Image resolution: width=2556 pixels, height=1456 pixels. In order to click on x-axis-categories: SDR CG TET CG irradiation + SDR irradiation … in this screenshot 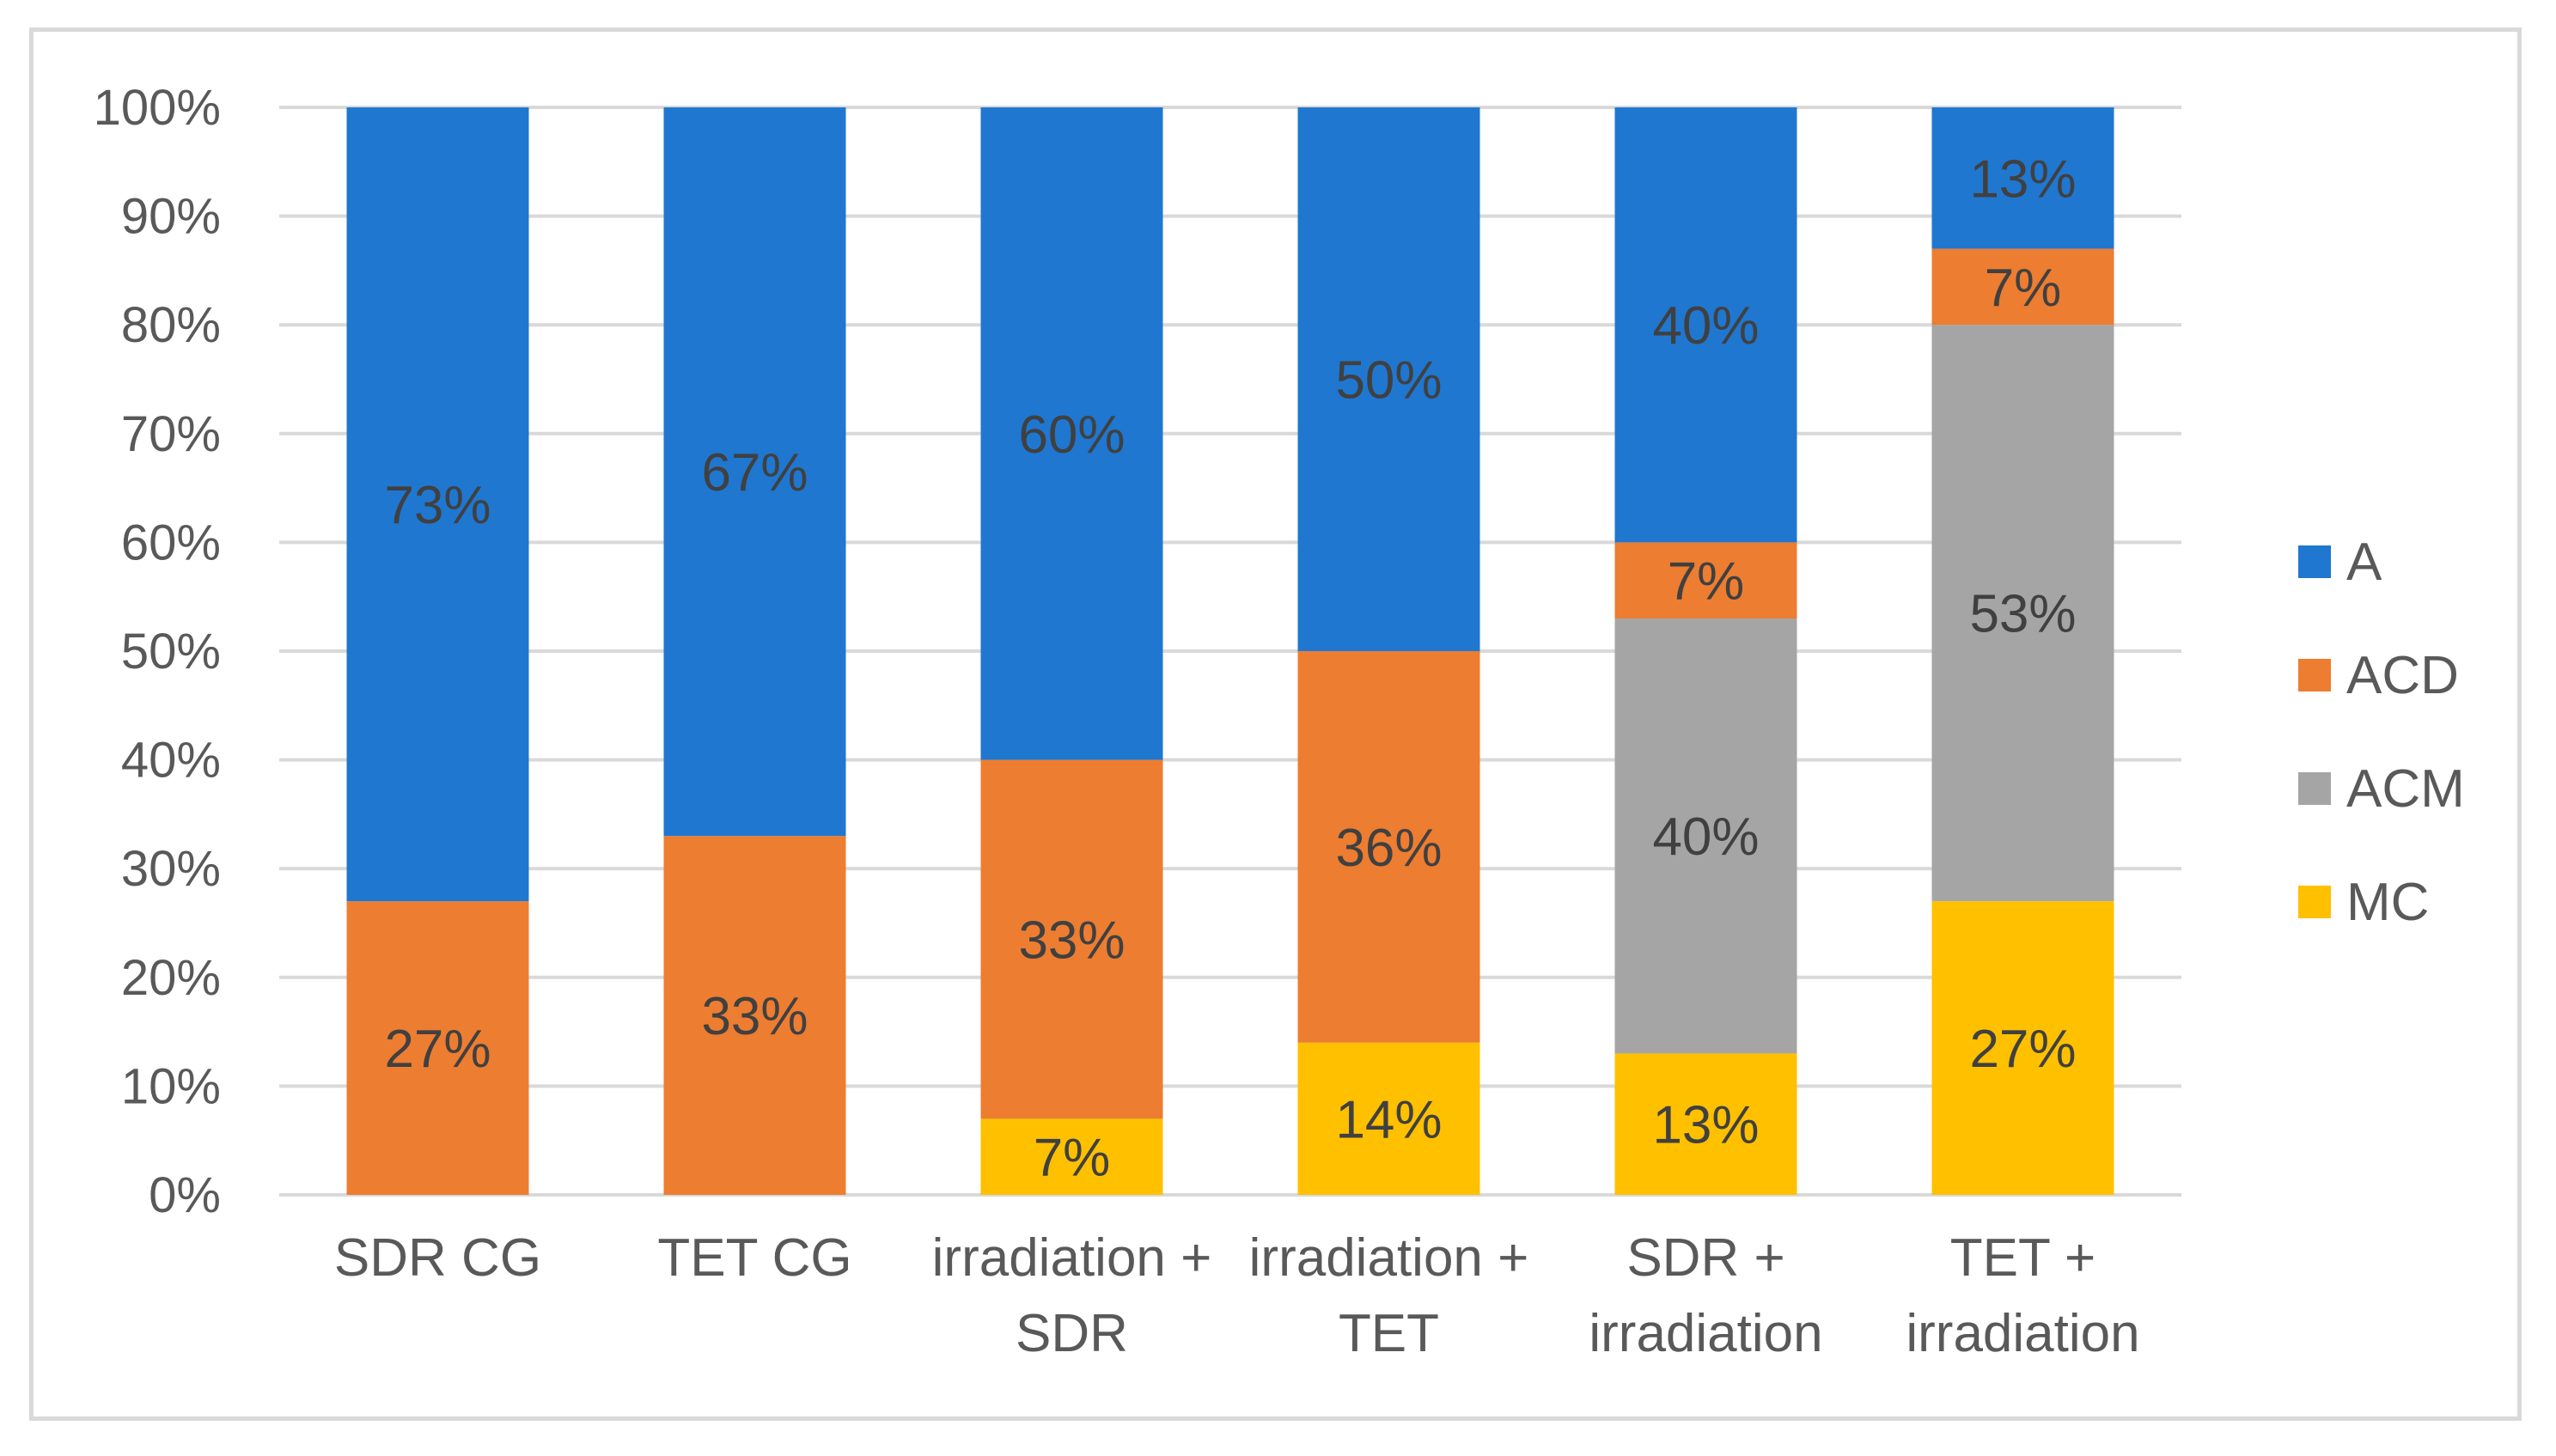, I will do `click(1237, 1295)`.